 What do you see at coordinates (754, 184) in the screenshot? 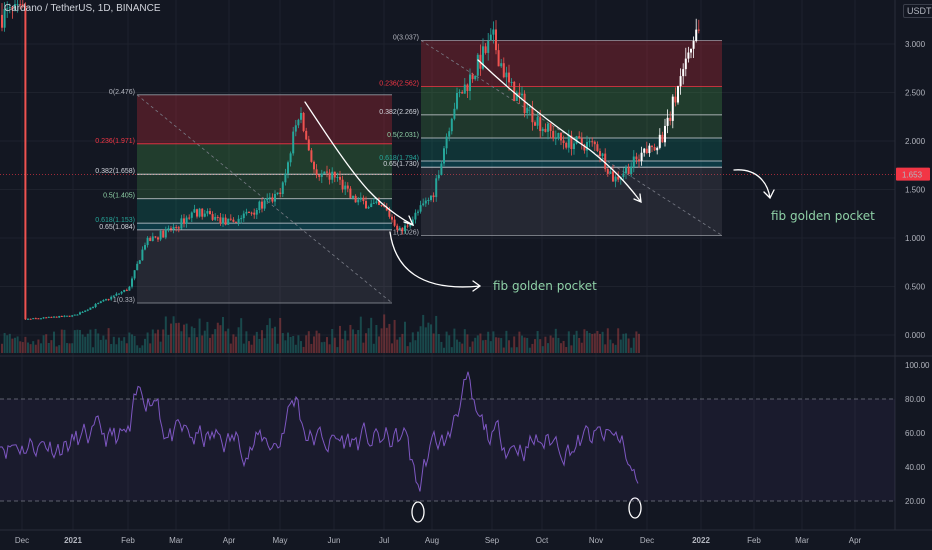
I see `golden-pocket-arrow` at bounding box center [754, 184].